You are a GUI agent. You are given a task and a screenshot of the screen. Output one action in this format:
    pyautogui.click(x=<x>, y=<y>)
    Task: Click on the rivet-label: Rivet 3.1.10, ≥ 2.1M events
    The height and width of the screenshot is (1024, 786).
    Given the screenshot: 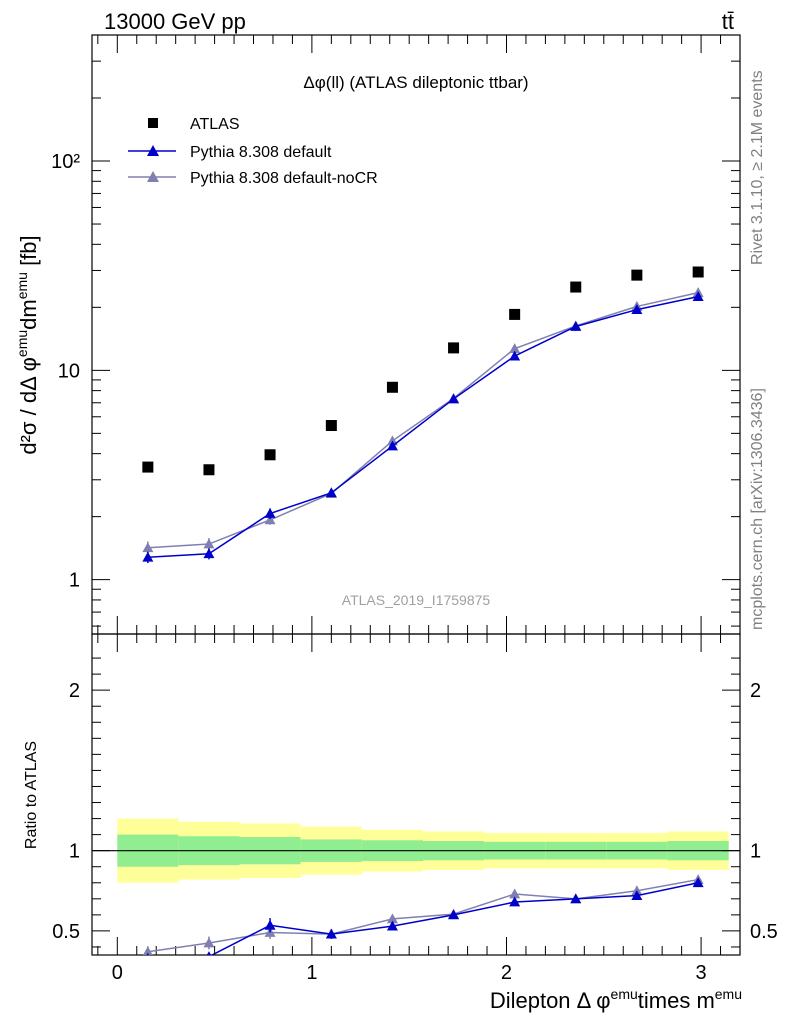 What is the action you would take?
    pyautogui.click(x=757, y=167)
    